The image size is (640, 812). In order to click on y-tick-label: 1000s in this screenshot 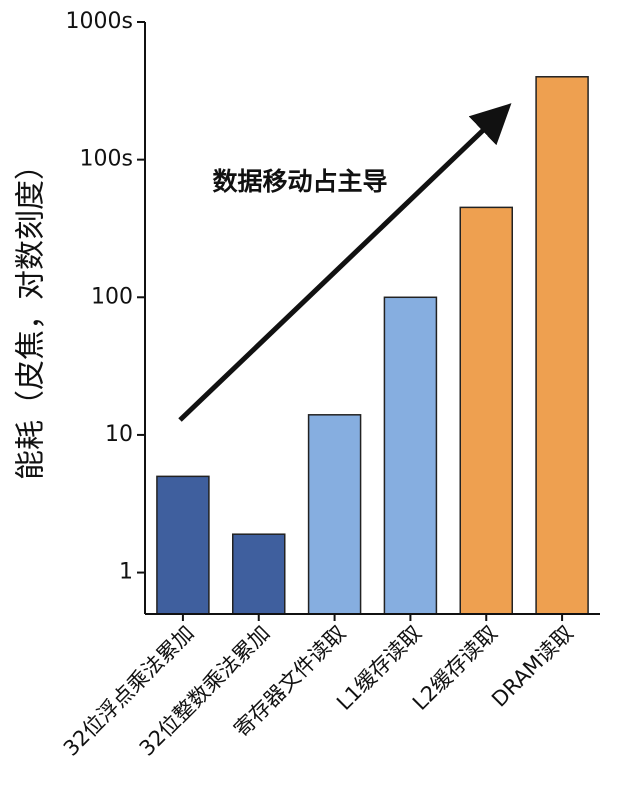, I will do `click(99, 21)`.